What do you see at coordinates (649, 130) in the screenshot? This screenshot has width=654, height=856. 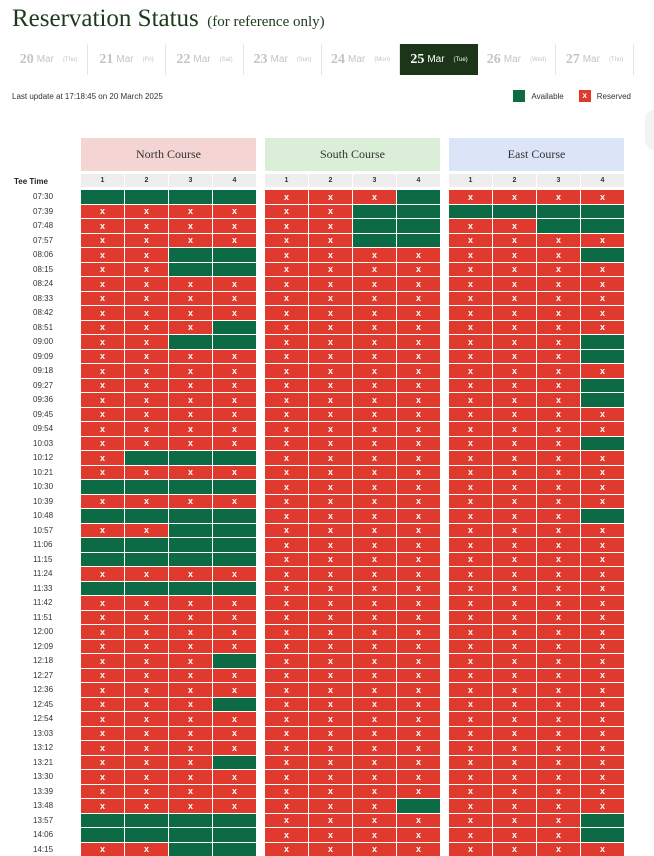 I see `scroll-handle` at bounding box center [649, 130].